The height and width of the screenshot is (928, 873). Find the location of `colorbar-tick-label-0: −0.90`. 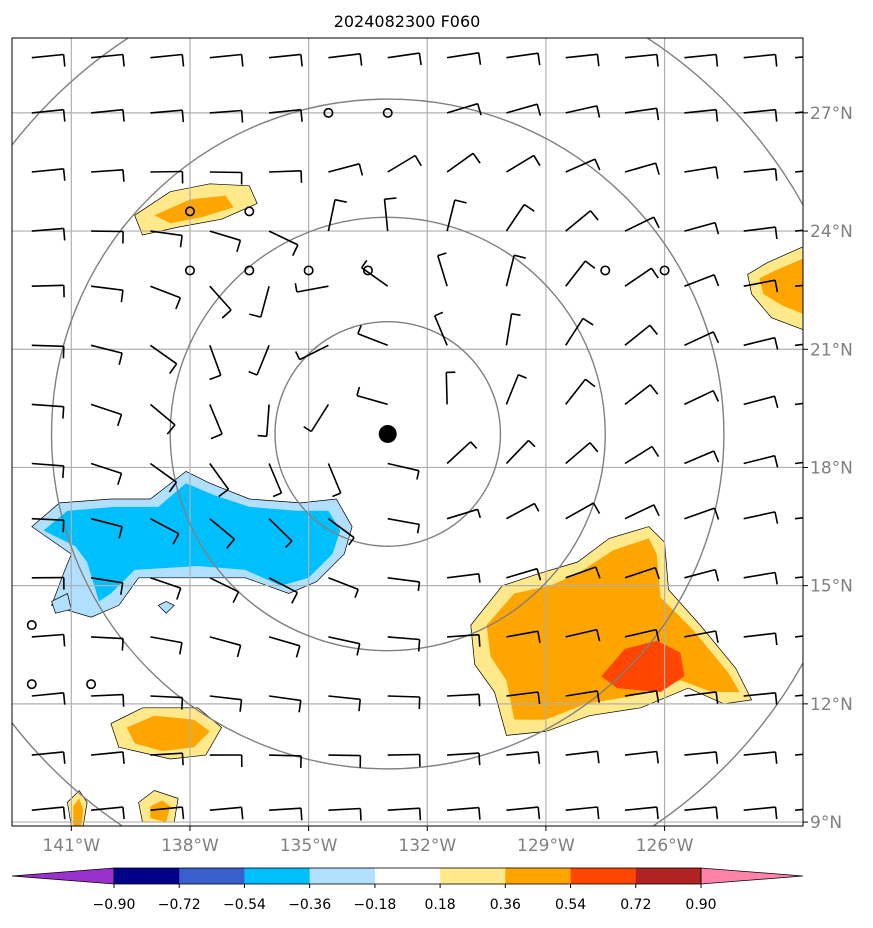

colorbar-tick-label-0: −0.90 is located at coordinates (114, 905).